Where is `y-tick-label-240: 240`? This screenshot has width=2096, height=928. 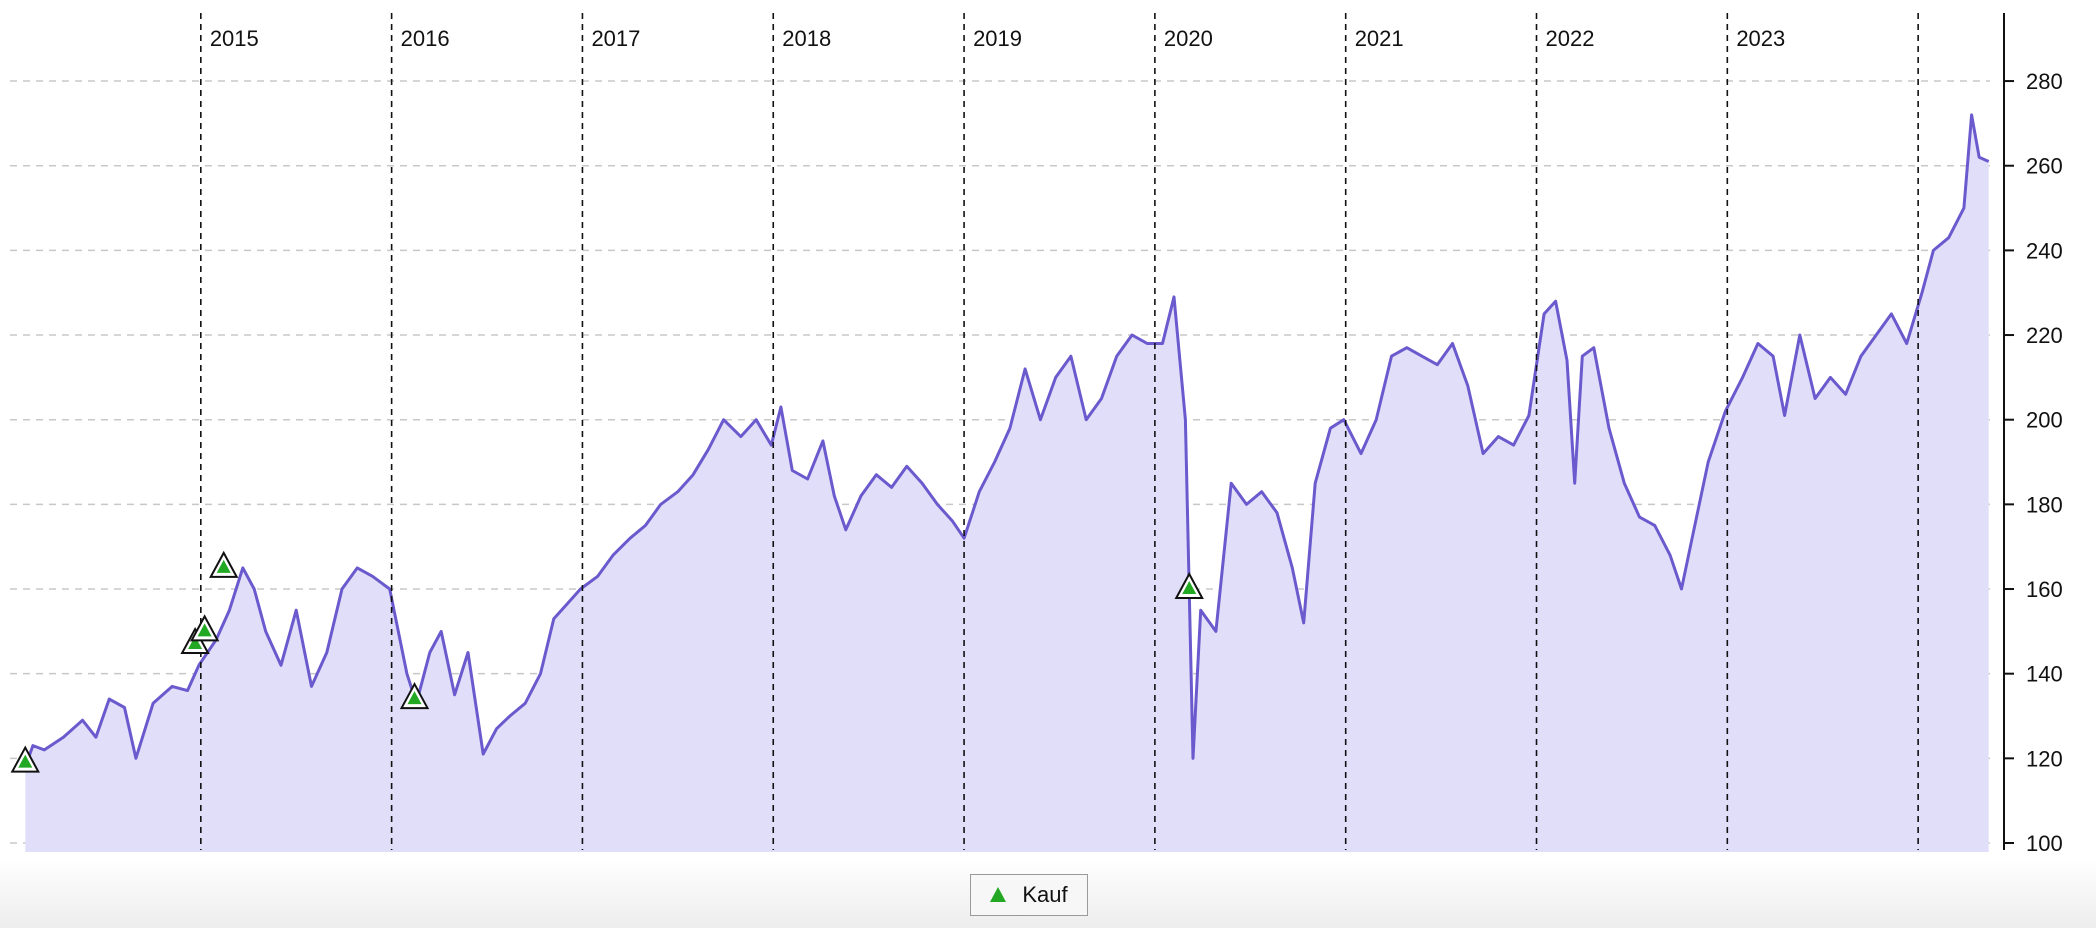 y-tick-label-240: 240 is located at coordinates (2044, 250).